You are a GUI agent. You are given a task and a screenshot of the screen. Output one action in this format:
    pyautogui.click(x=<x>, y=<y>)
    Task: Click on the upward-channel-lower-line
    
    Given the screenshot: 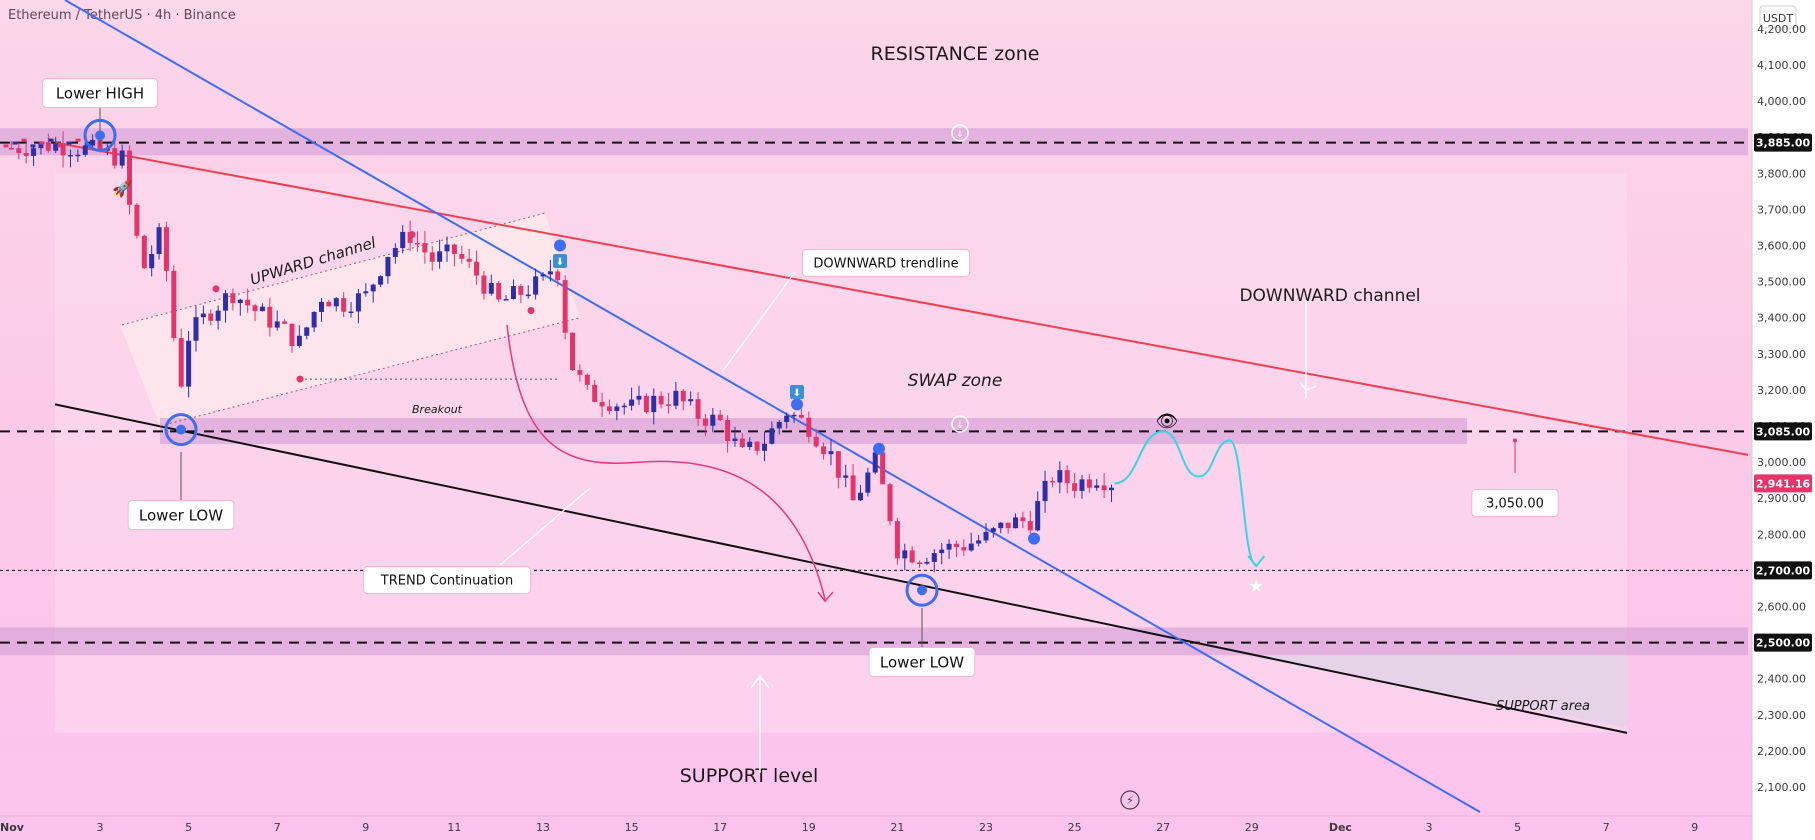 What is the action you would take?
    pyautogui.click(x=370, y=372)
    